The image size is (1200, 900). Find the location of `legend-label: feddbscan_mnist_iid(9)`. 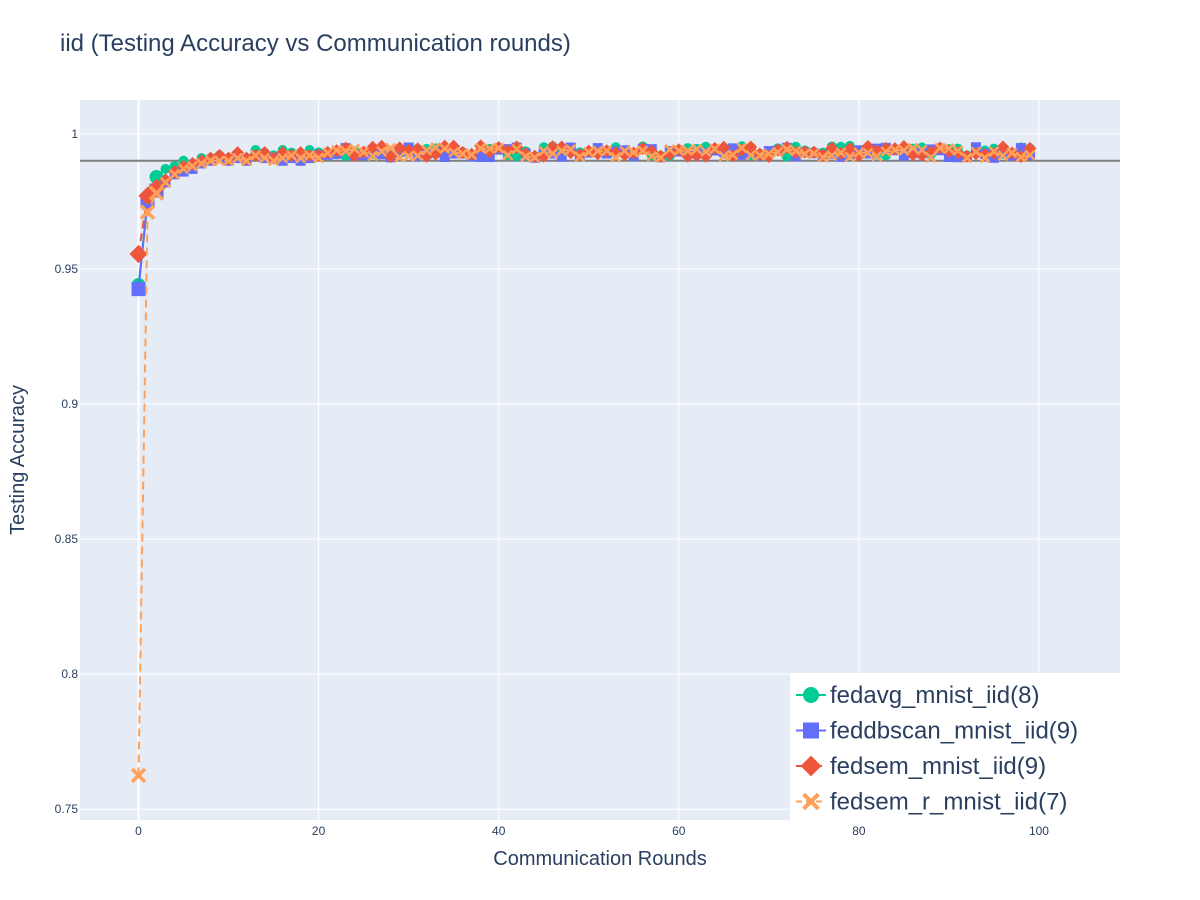

legend-label: feddbscan_mnist_iid(9) is located at coordinates (954, 731).